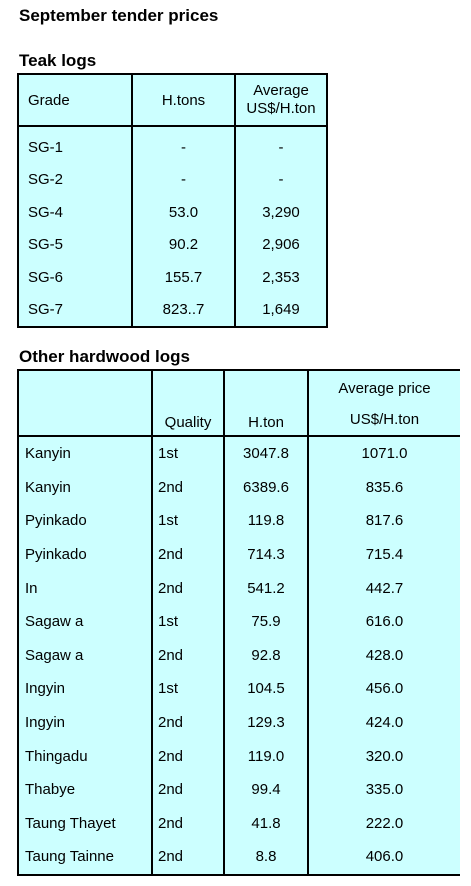 The width and height of the screenshot is (471, 886). Describe the element at coordinates (281, 108) in the screenshot. I see `teak-header-price-line2: US$/H.ton` at that location.